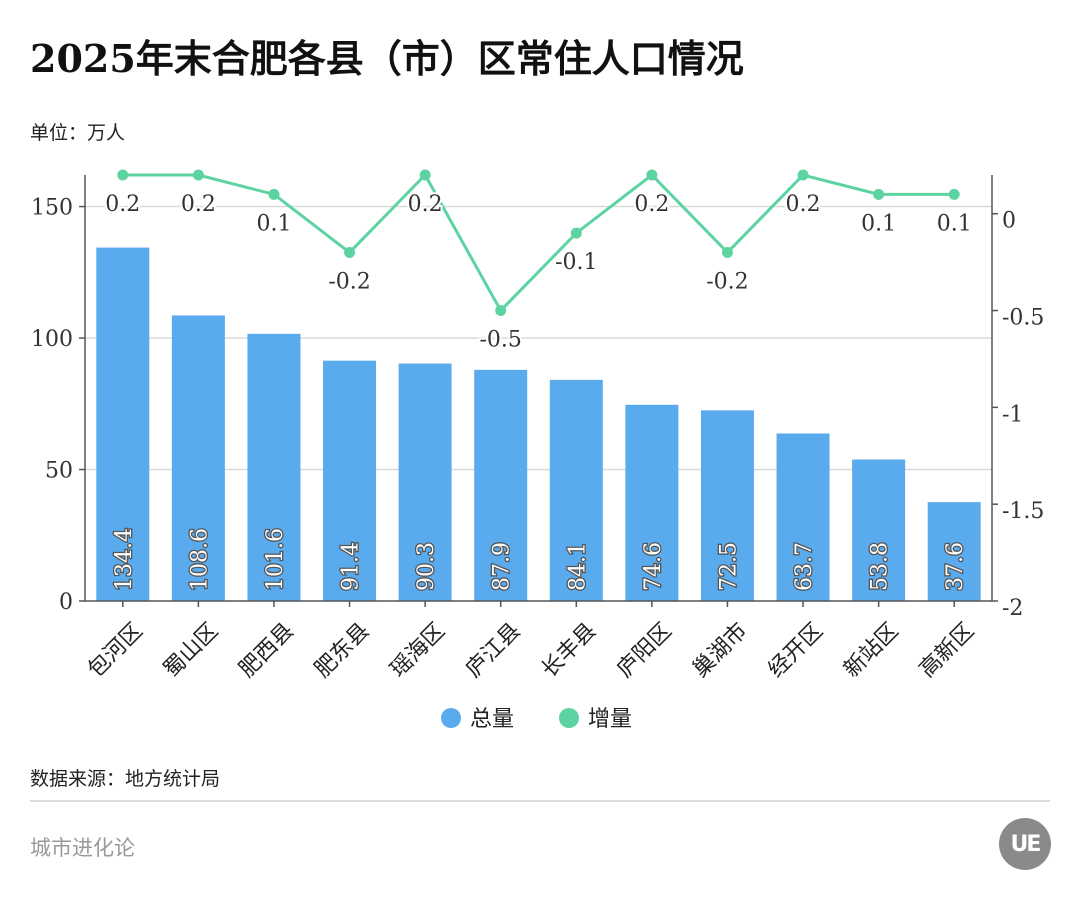  What do you see at coordinates (501, 485) in the screenshot?
I see `bar-庐江县` at bounding box center [501, 485].